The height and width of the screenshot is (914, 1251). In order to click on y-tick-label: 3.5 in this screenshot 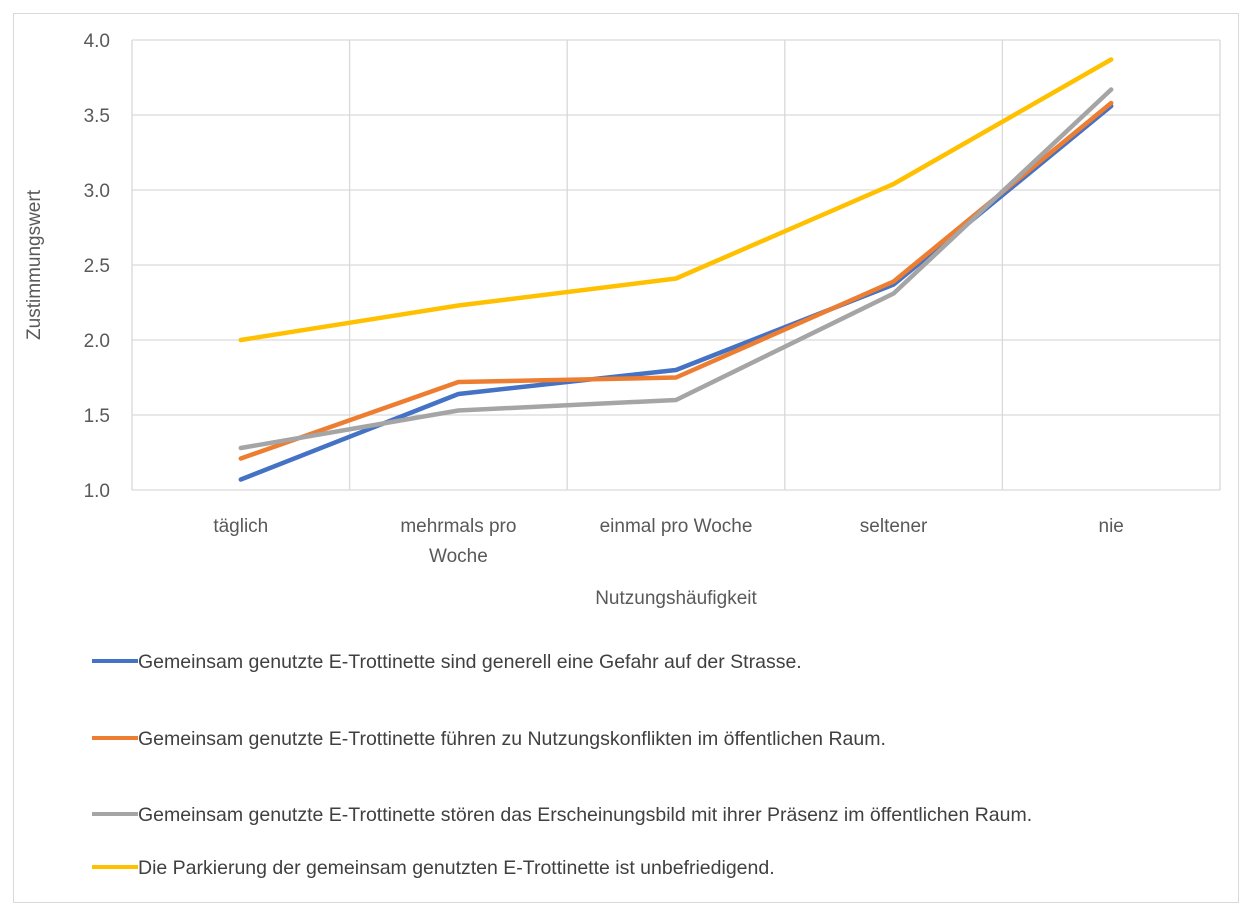, I will do `click(97, 116)`.